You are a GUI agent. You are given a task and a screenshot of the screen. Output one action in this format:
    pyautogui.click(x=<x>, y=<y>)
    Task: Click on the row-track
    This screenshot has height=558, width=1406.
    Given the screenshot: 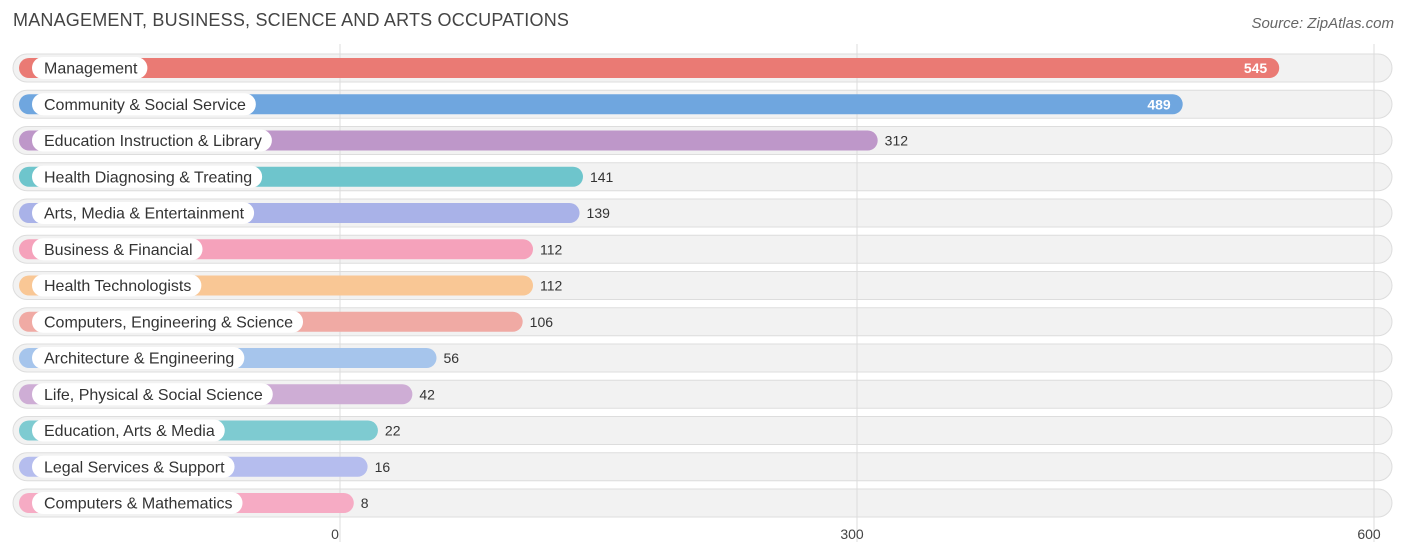 What is the action you would take?
    pyautogui.click(x=702, y=503)
    